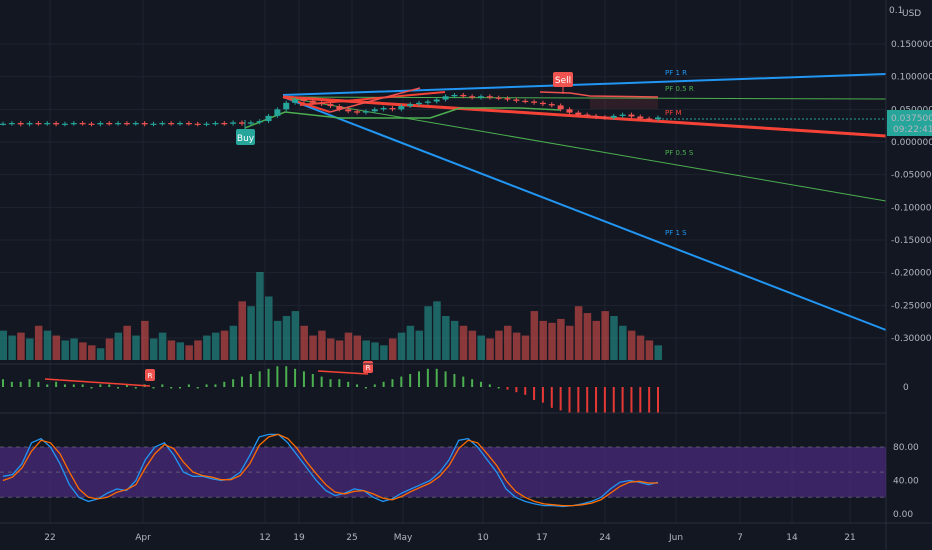  Describe the element at coordinates (911, 14) in the screenshot. I see `currency-label: USD` at that location.